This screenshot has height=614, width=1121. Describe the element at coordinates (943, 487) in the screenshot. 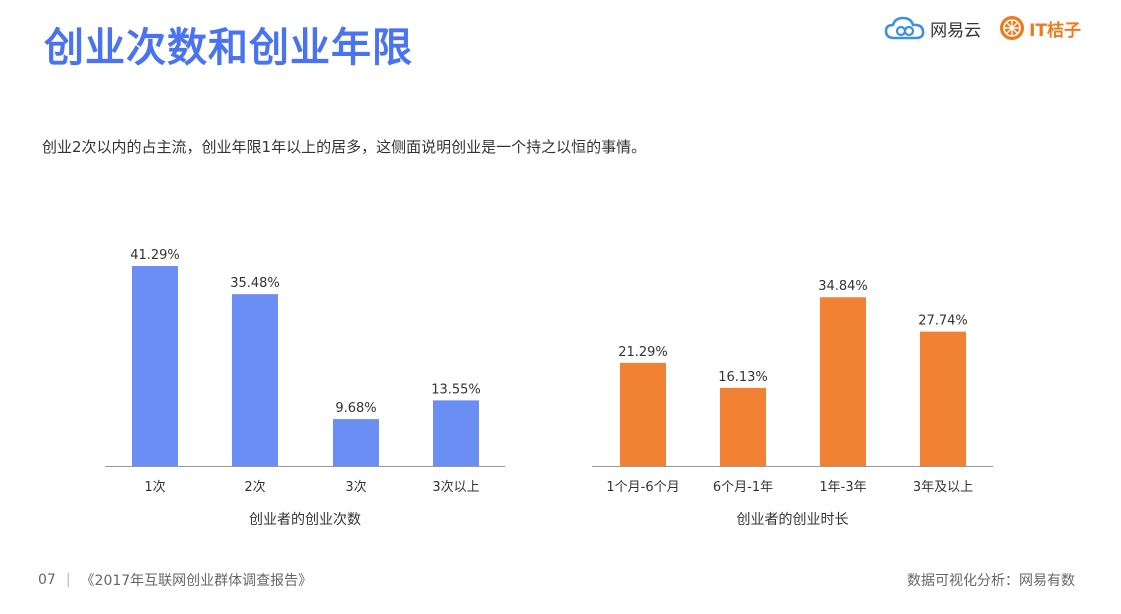

I see `category-label: 3年及以上` at that location.